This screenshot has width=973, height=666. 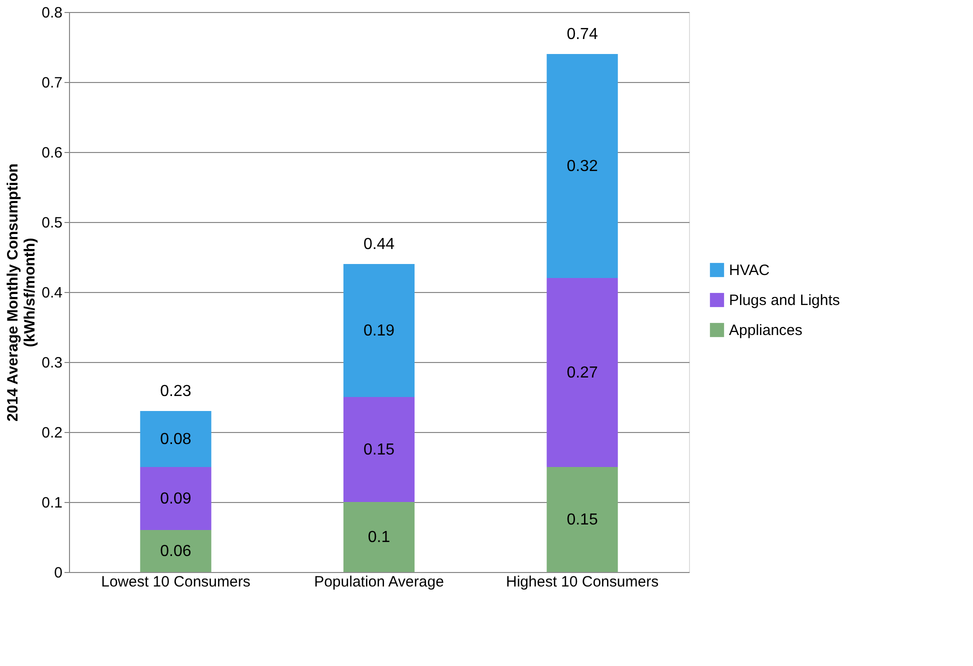 I want to click on data-label: 0.27, so click(x=582, y=373).